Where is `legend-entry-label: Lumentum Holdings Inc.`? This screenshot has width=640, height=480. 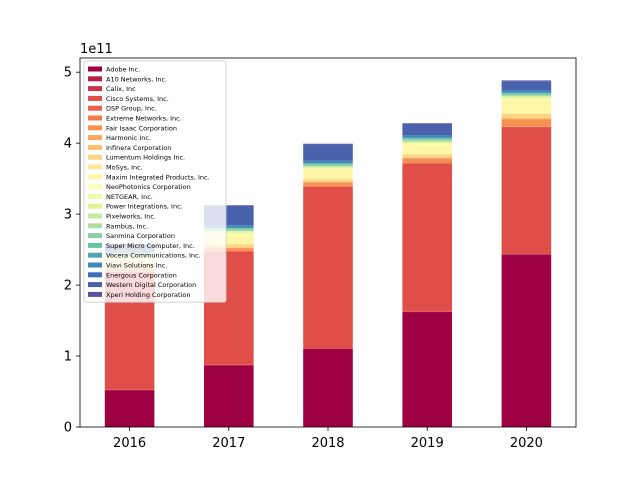 legend-entry-label: Lumentum Holdings Inc. is located at coordinates (145, 158).